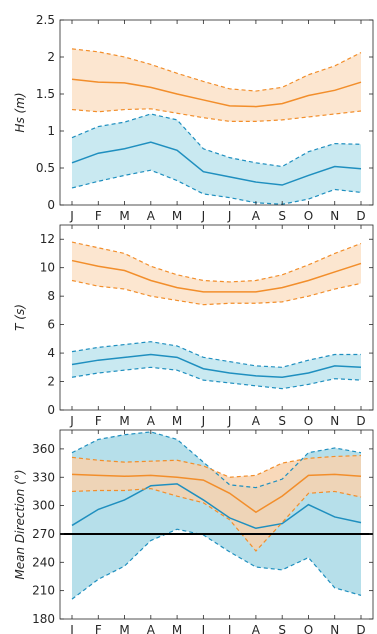  What do you see at coordinates (282, 216) in the screenshot?
I see `hs-xtick-label: S` at bounding box center [282, 216].